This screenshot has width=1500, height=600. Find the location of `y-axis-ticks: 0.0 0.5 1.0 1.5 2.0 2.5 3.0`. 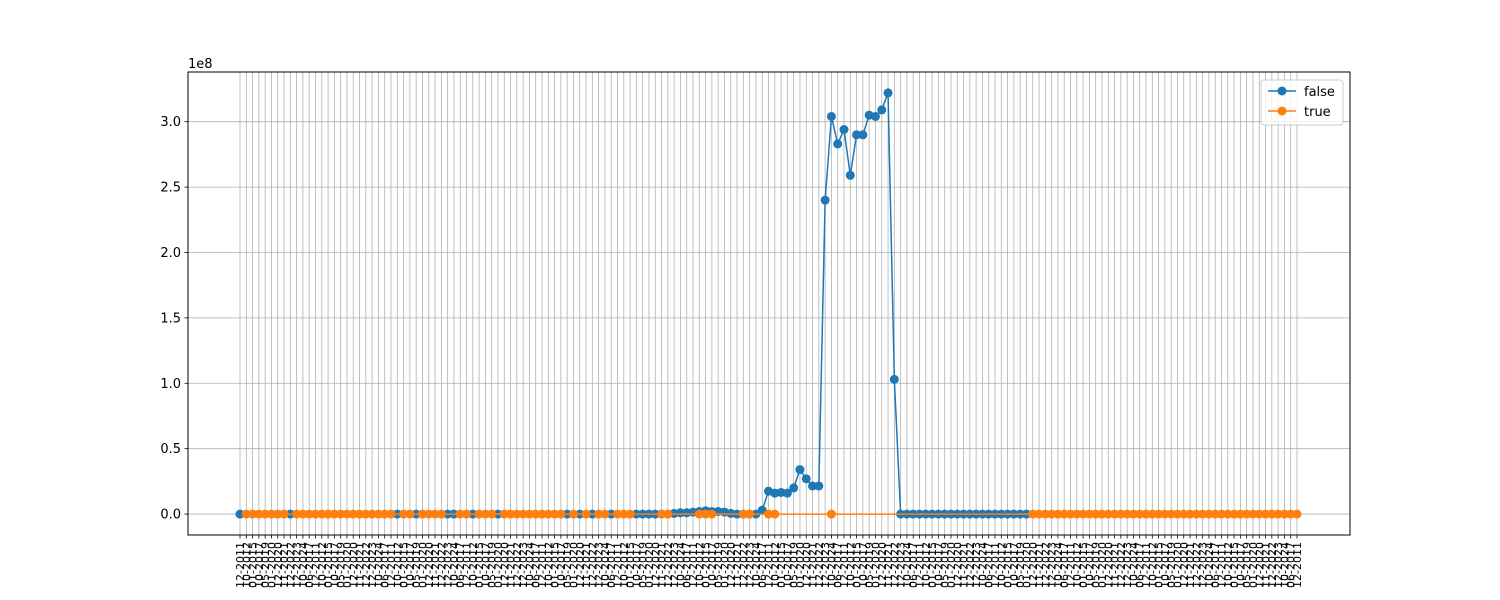

y-axis-ticks: 0.0 0.5 1.0 1.5 2.0 2.5 3.0 is located at coordinates (174, 319).